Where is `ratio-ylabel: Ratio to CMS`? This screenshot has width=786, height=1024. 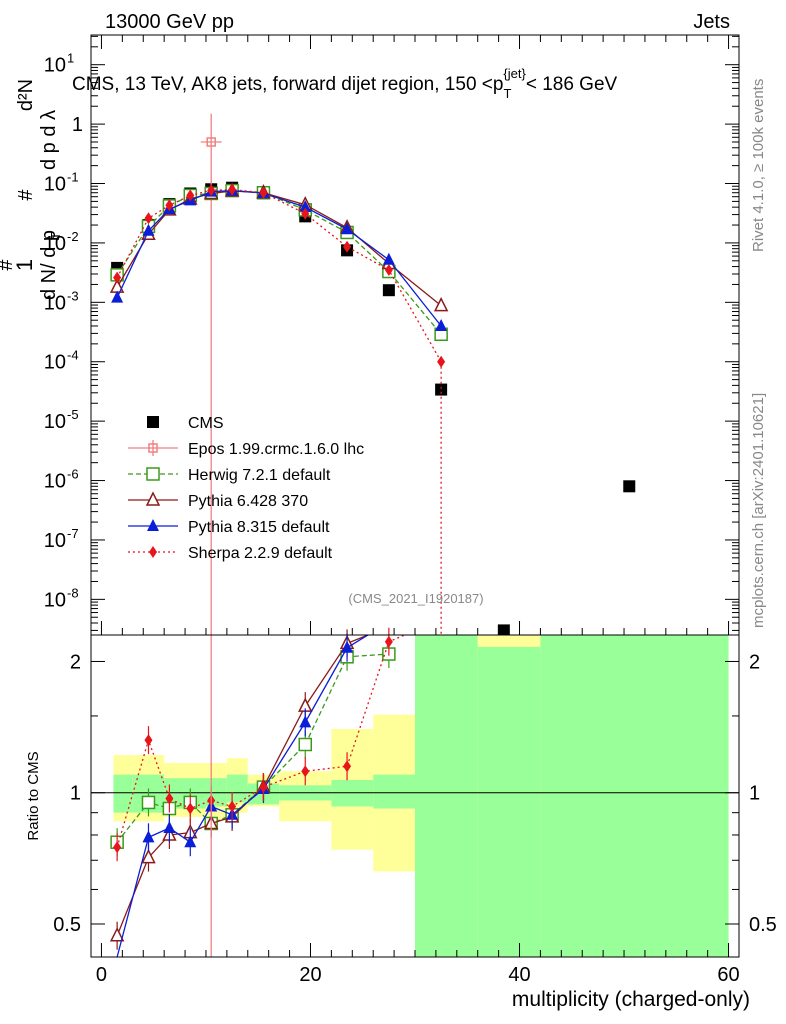
ratio-ylabel: Ratio to CMS is located at coordinates (33, 795).